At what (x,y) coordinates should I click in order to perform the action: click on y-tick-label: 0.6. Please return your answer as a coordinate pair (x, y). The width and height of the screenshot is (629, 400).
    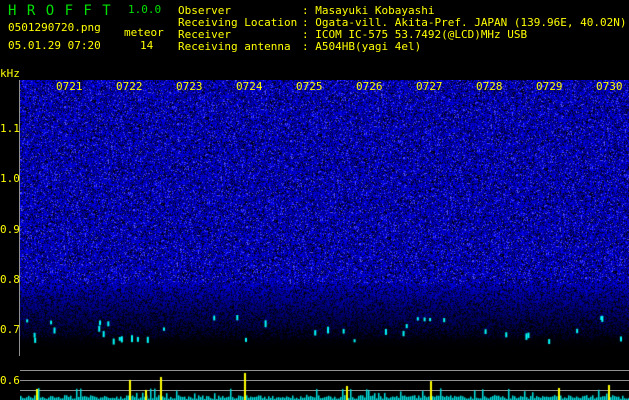
    Looking at the image, I should click on (10, 380).